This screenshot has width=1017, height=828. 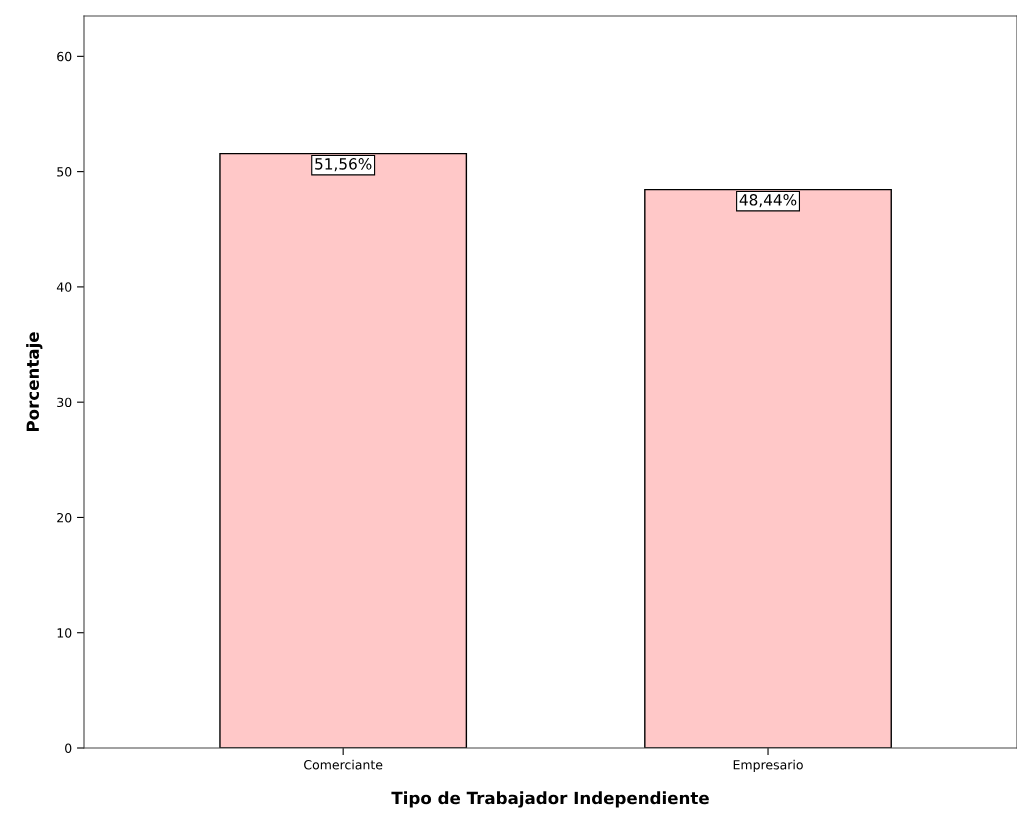 I want to click on y-tick-label: 60, so click(x=64, y=56).